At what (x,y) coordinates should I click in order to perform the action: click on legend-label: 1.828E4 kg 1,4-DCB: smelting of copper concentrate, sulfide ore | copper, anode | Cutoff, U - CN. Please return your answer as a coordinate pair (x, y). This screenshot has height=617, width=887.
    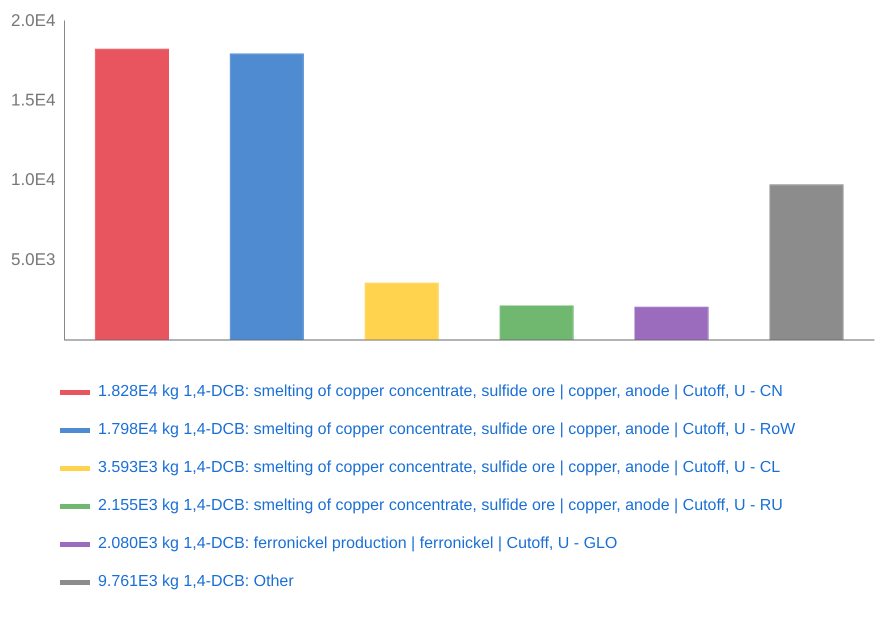
    Looking at the image, I should click on (440, 392).